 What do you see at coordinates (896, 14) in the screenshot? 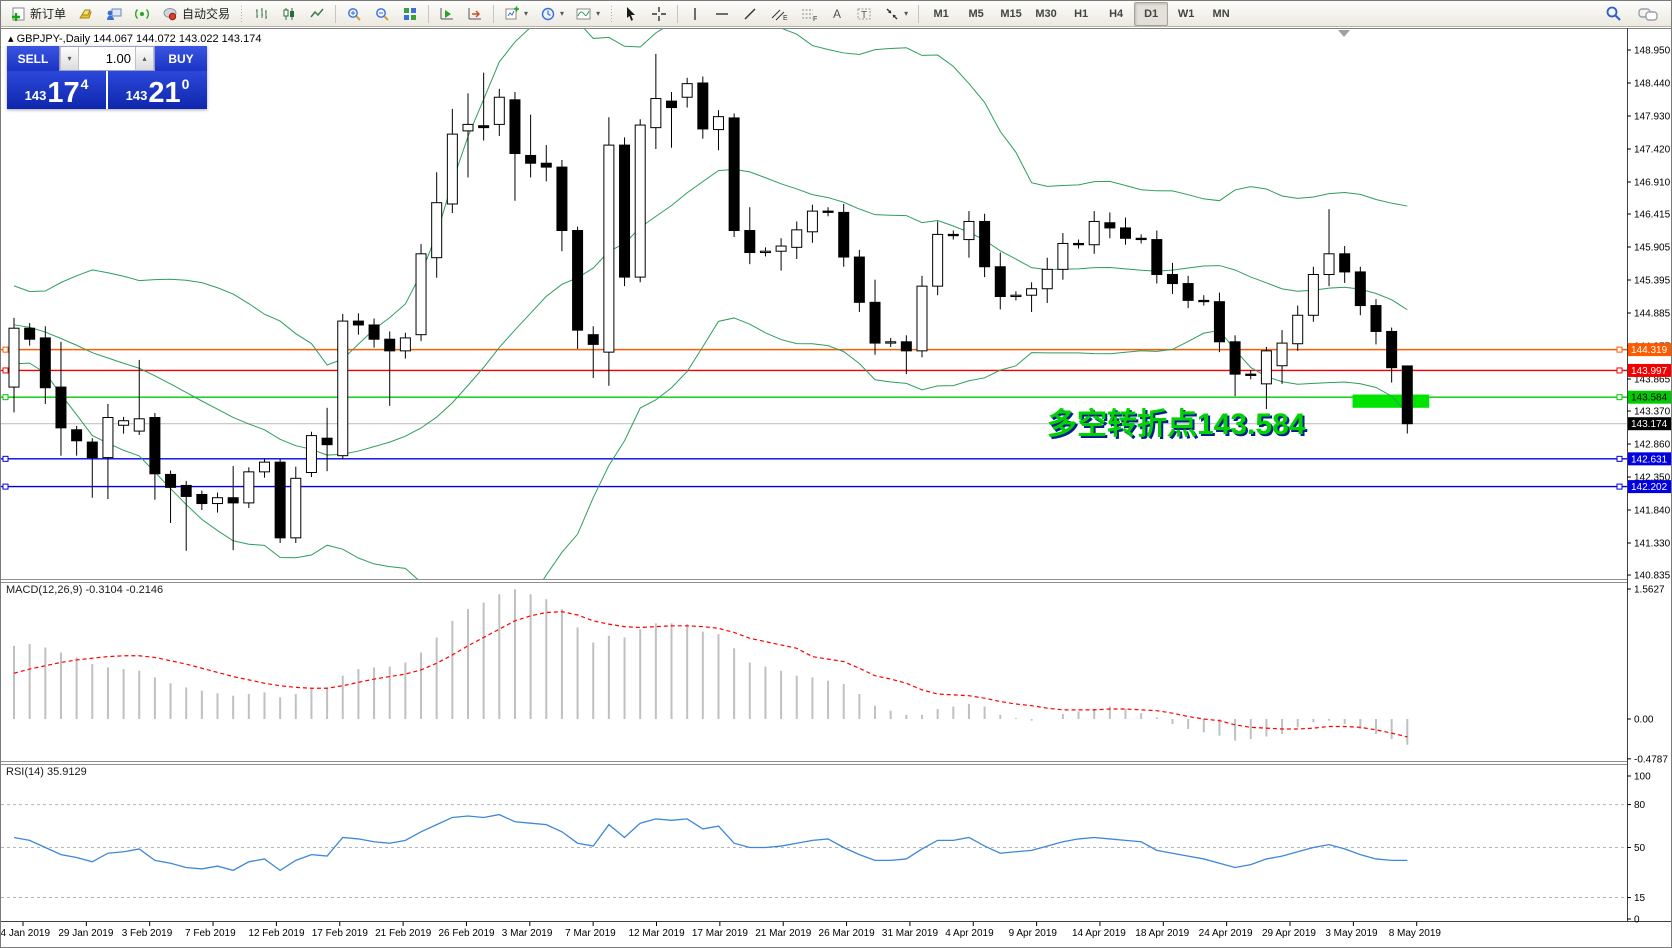
I see `arrows-tool-button: ▾` at bounding box center [896, 14].